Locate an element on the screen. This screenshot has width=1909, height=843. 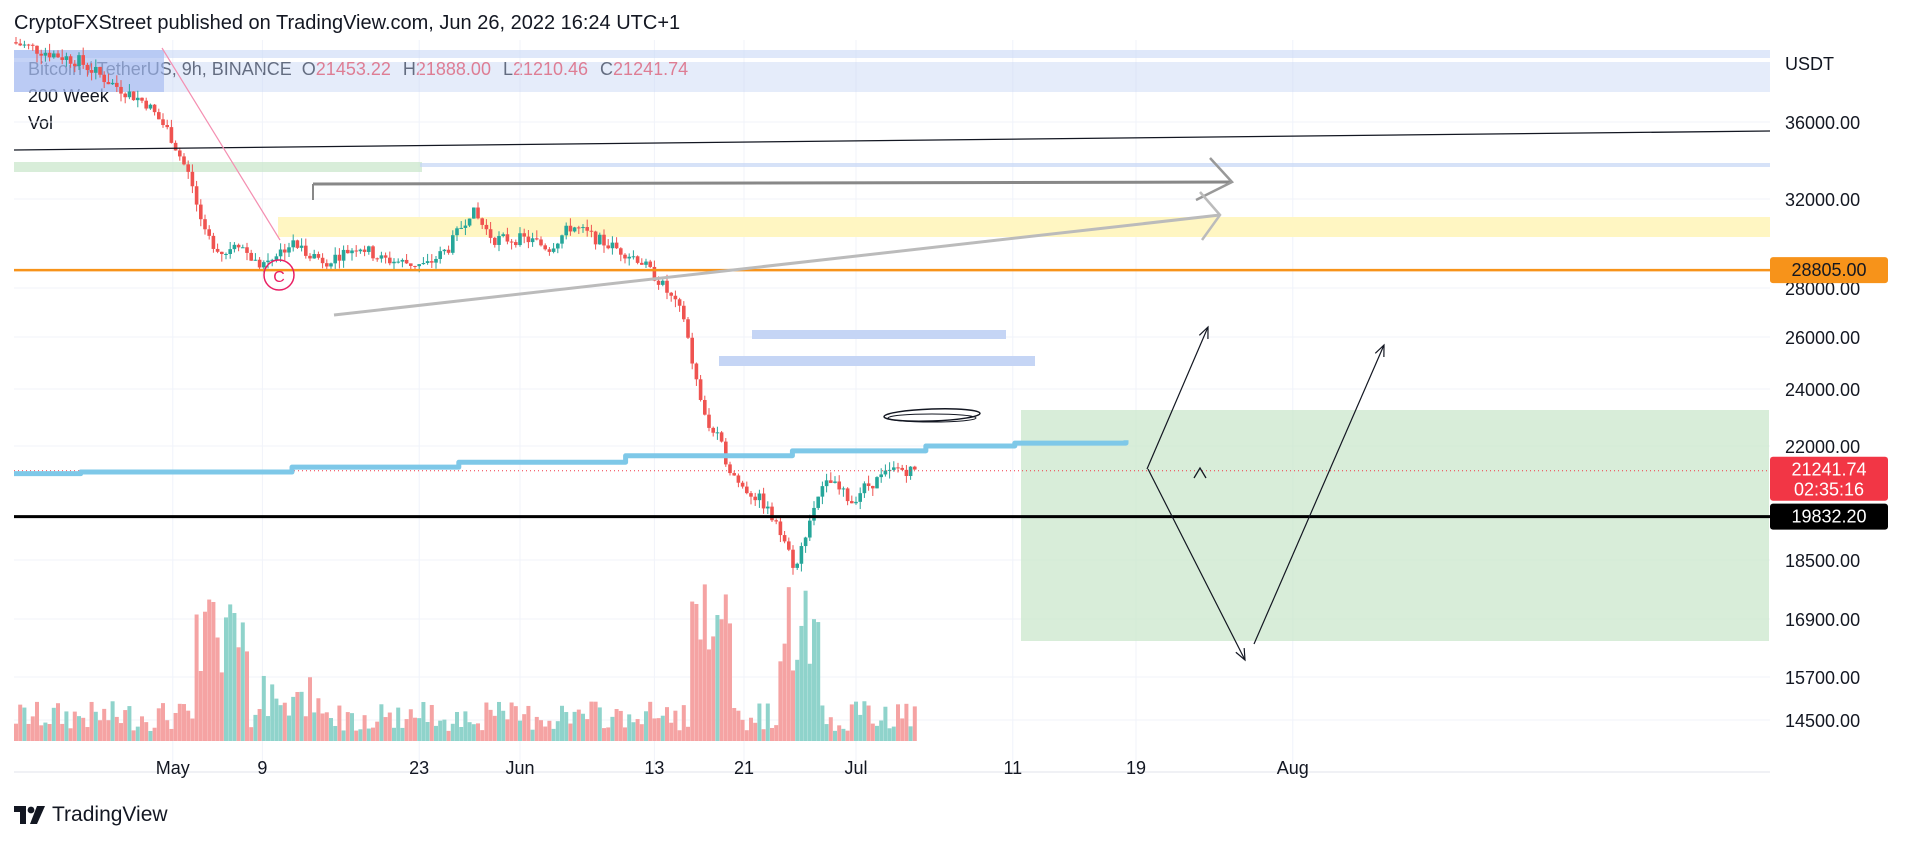
volume-indicator-label: Vol is located at coordinates (41, 123).